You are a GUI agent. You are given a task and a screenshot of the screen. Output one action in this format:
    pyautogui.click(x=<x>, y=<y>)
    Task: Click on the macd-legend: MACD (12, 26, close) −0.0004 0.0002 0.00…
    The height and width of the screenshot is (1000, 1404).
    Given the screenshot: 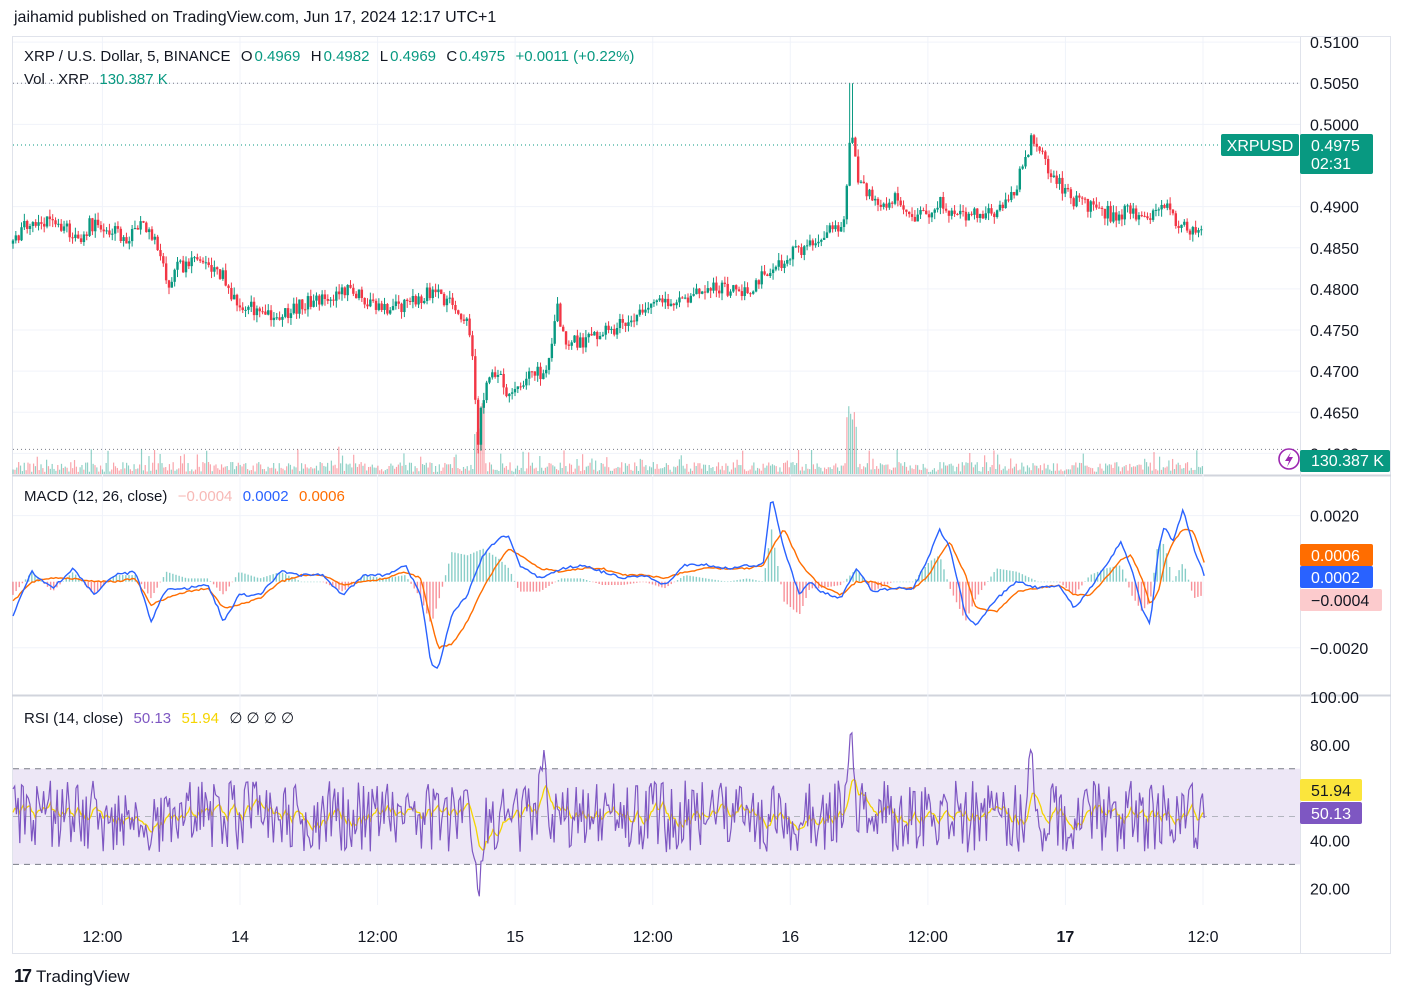 What is the action you would take?
    pyautogui.click(x=185, y=496)
    